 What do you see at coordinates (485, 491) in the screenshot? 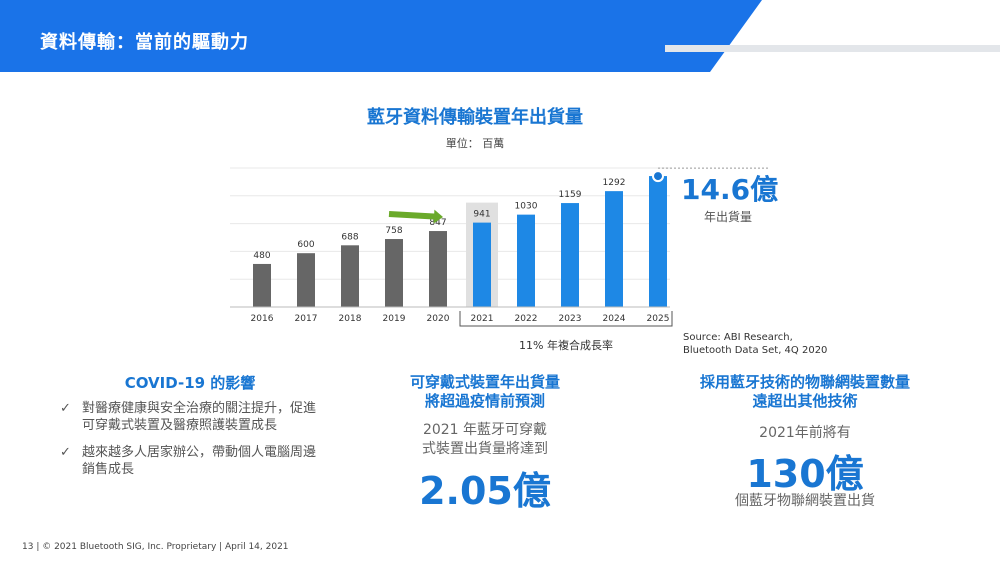
I see `wearables-value: 2.05億` at bounding box center [485, 491].